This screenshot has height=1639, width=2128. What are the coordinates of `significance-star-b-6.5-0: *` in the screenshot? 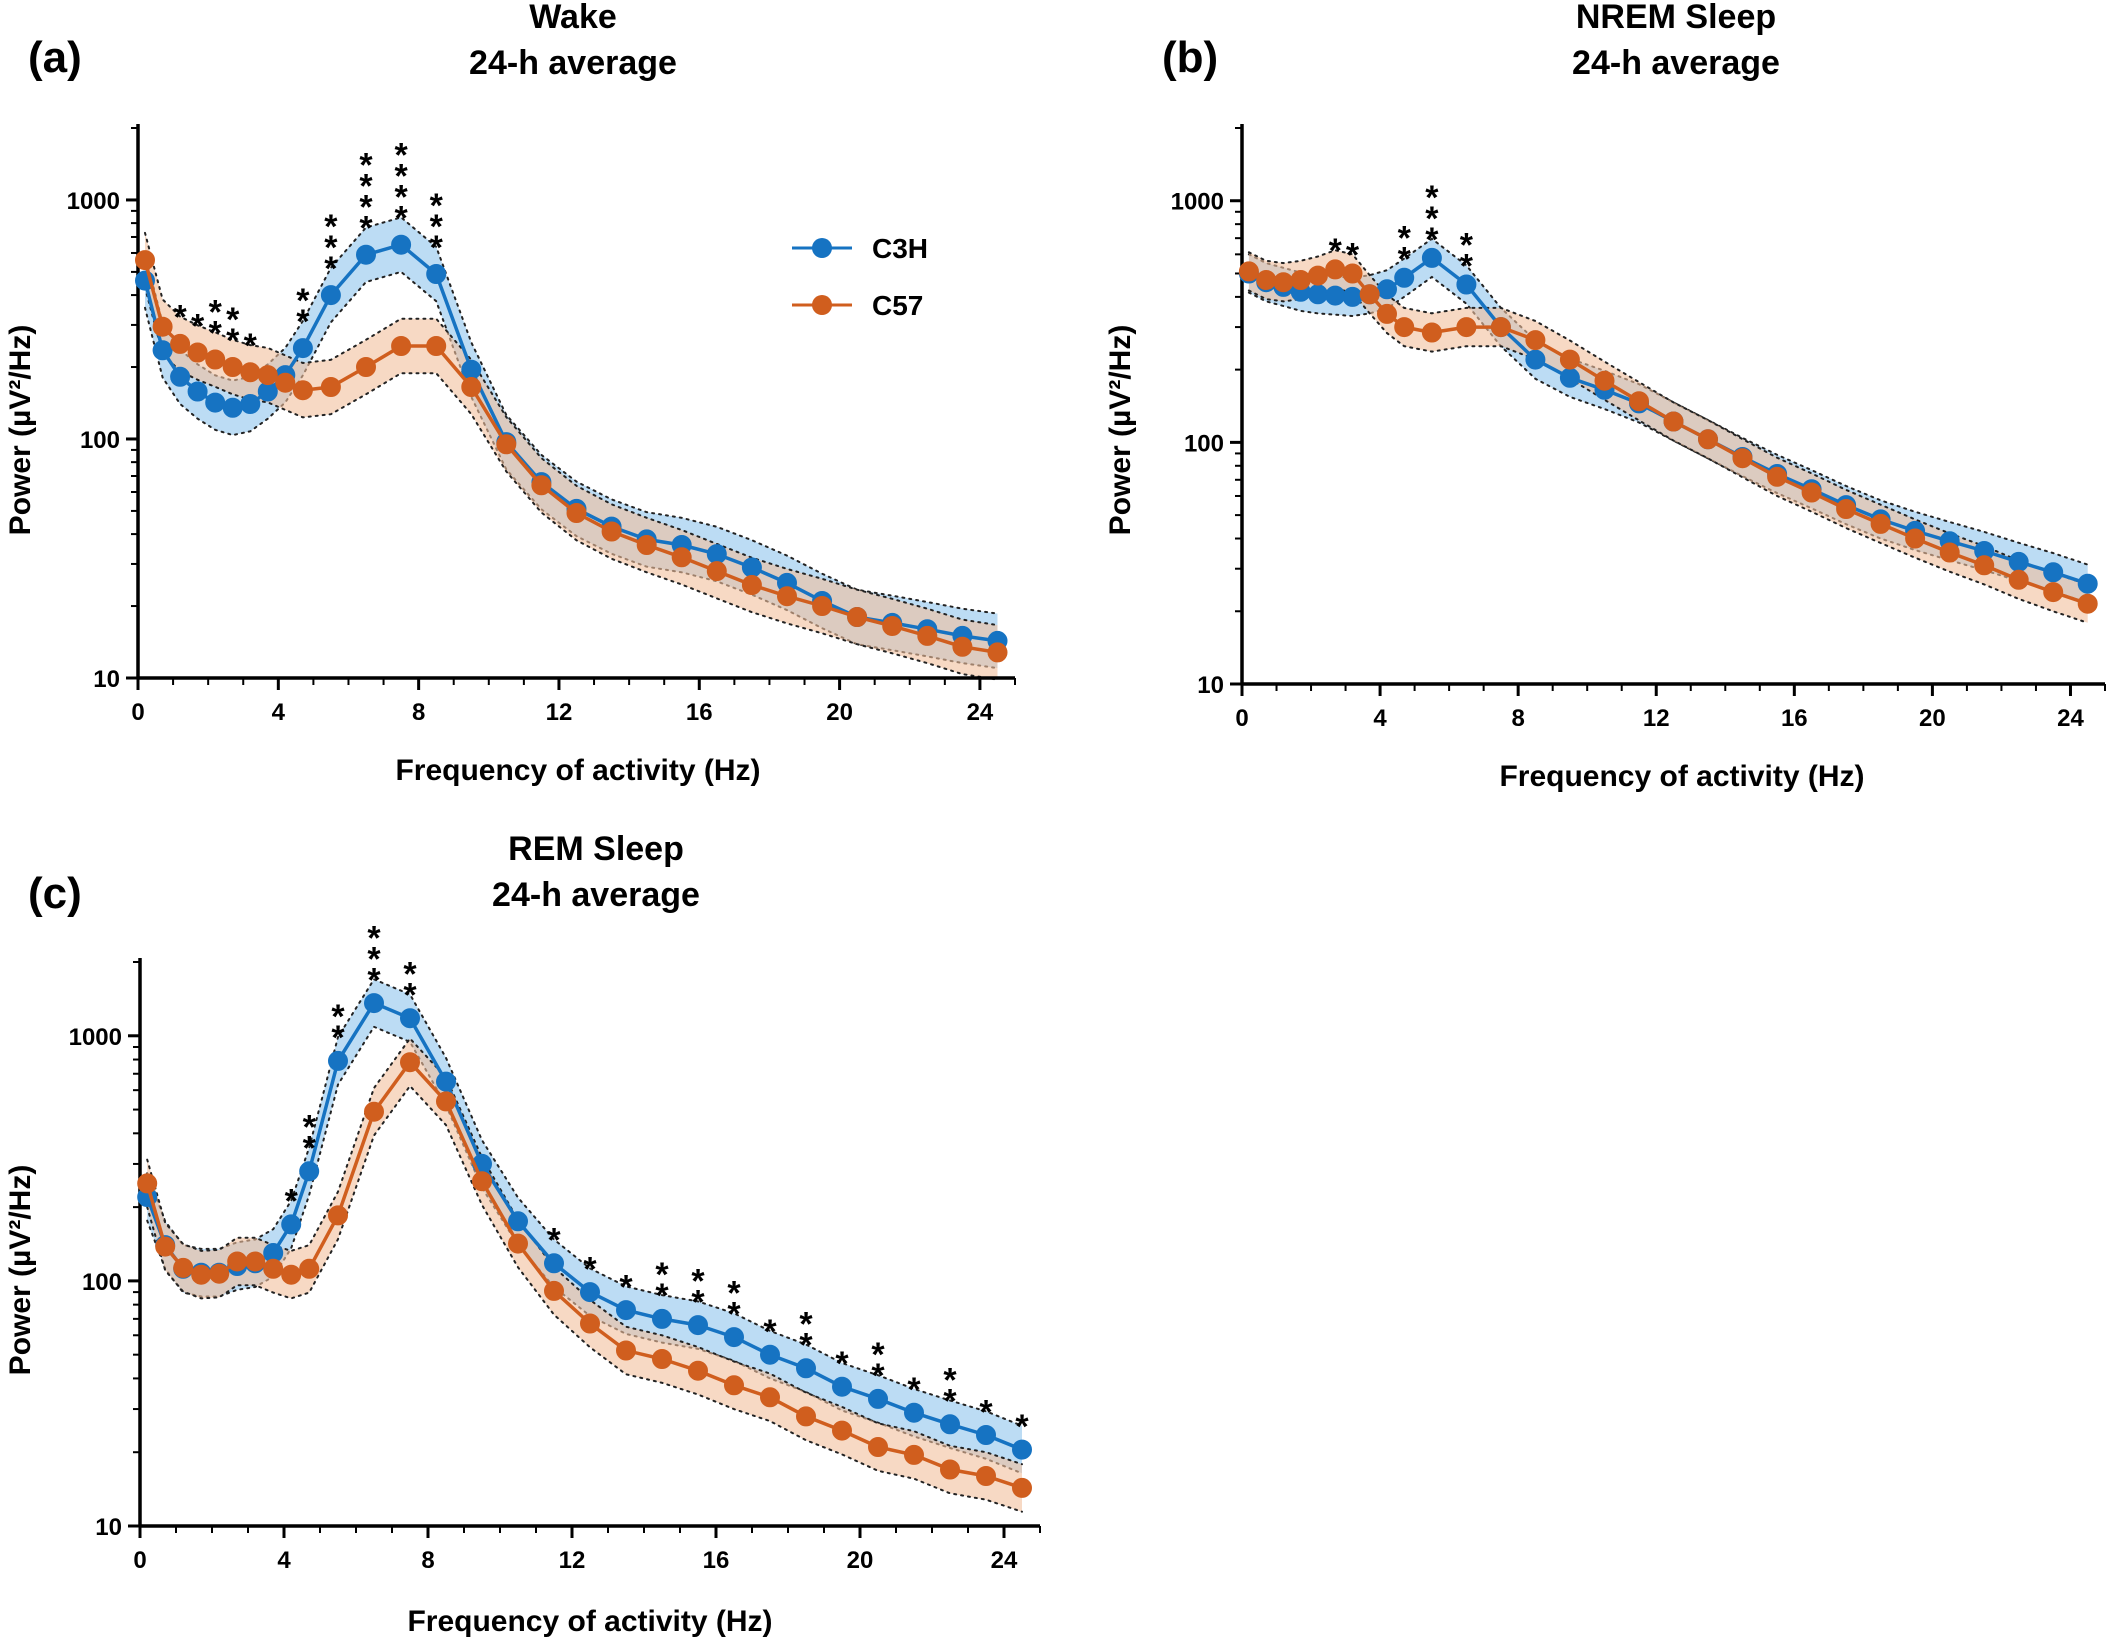 It's located at (1467, 266).